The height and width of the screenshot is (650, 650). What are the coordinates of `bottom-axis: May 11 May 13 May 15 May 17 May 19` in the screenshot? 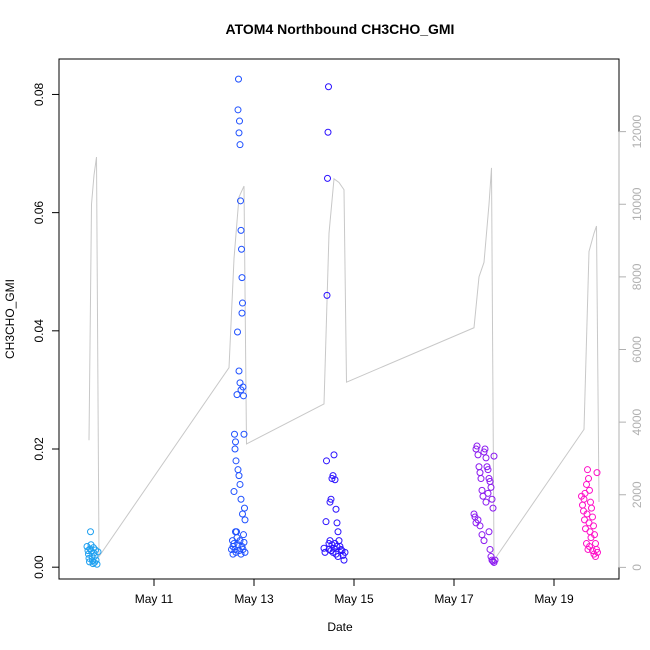 It's located at (354, 592).